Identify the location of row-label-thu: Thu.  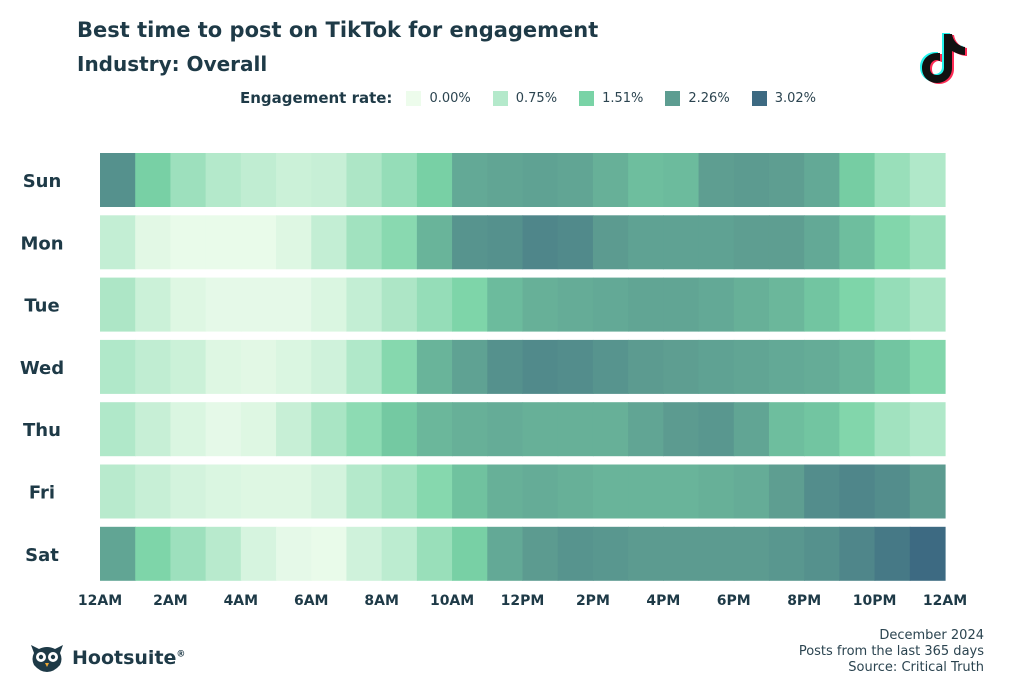
(42, 430).